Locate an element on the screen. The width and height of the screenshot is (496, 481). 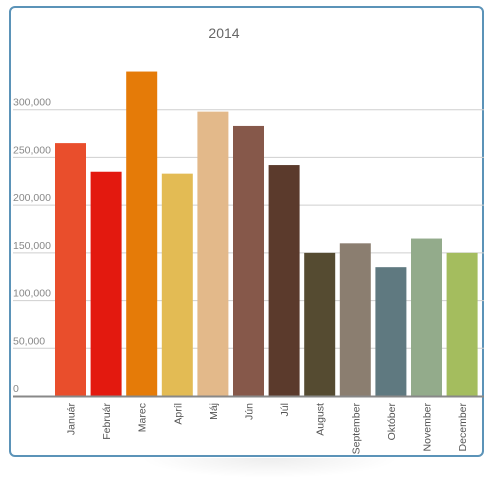
x-tick-label: September is located at coordinates (356, 429).